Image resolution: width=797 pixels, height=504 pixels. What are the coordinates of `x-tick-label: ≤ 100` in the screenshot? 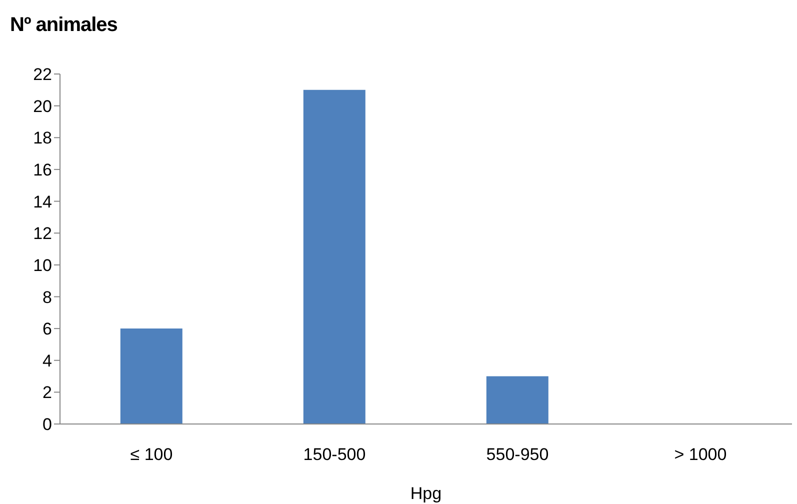 It's located at (151, 454).